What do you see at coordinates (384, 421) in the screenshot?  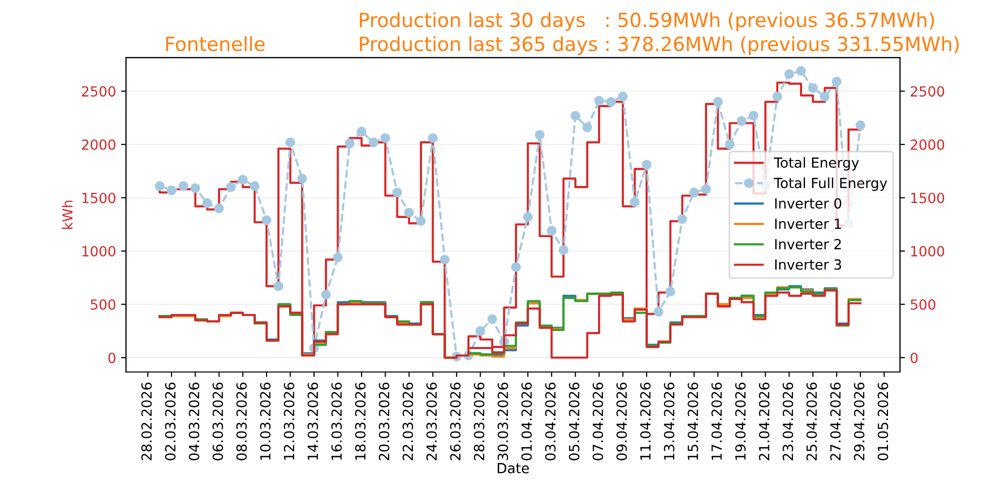 I see `x-tick-label: 20.03.2026` at bounding box center [384, 421].